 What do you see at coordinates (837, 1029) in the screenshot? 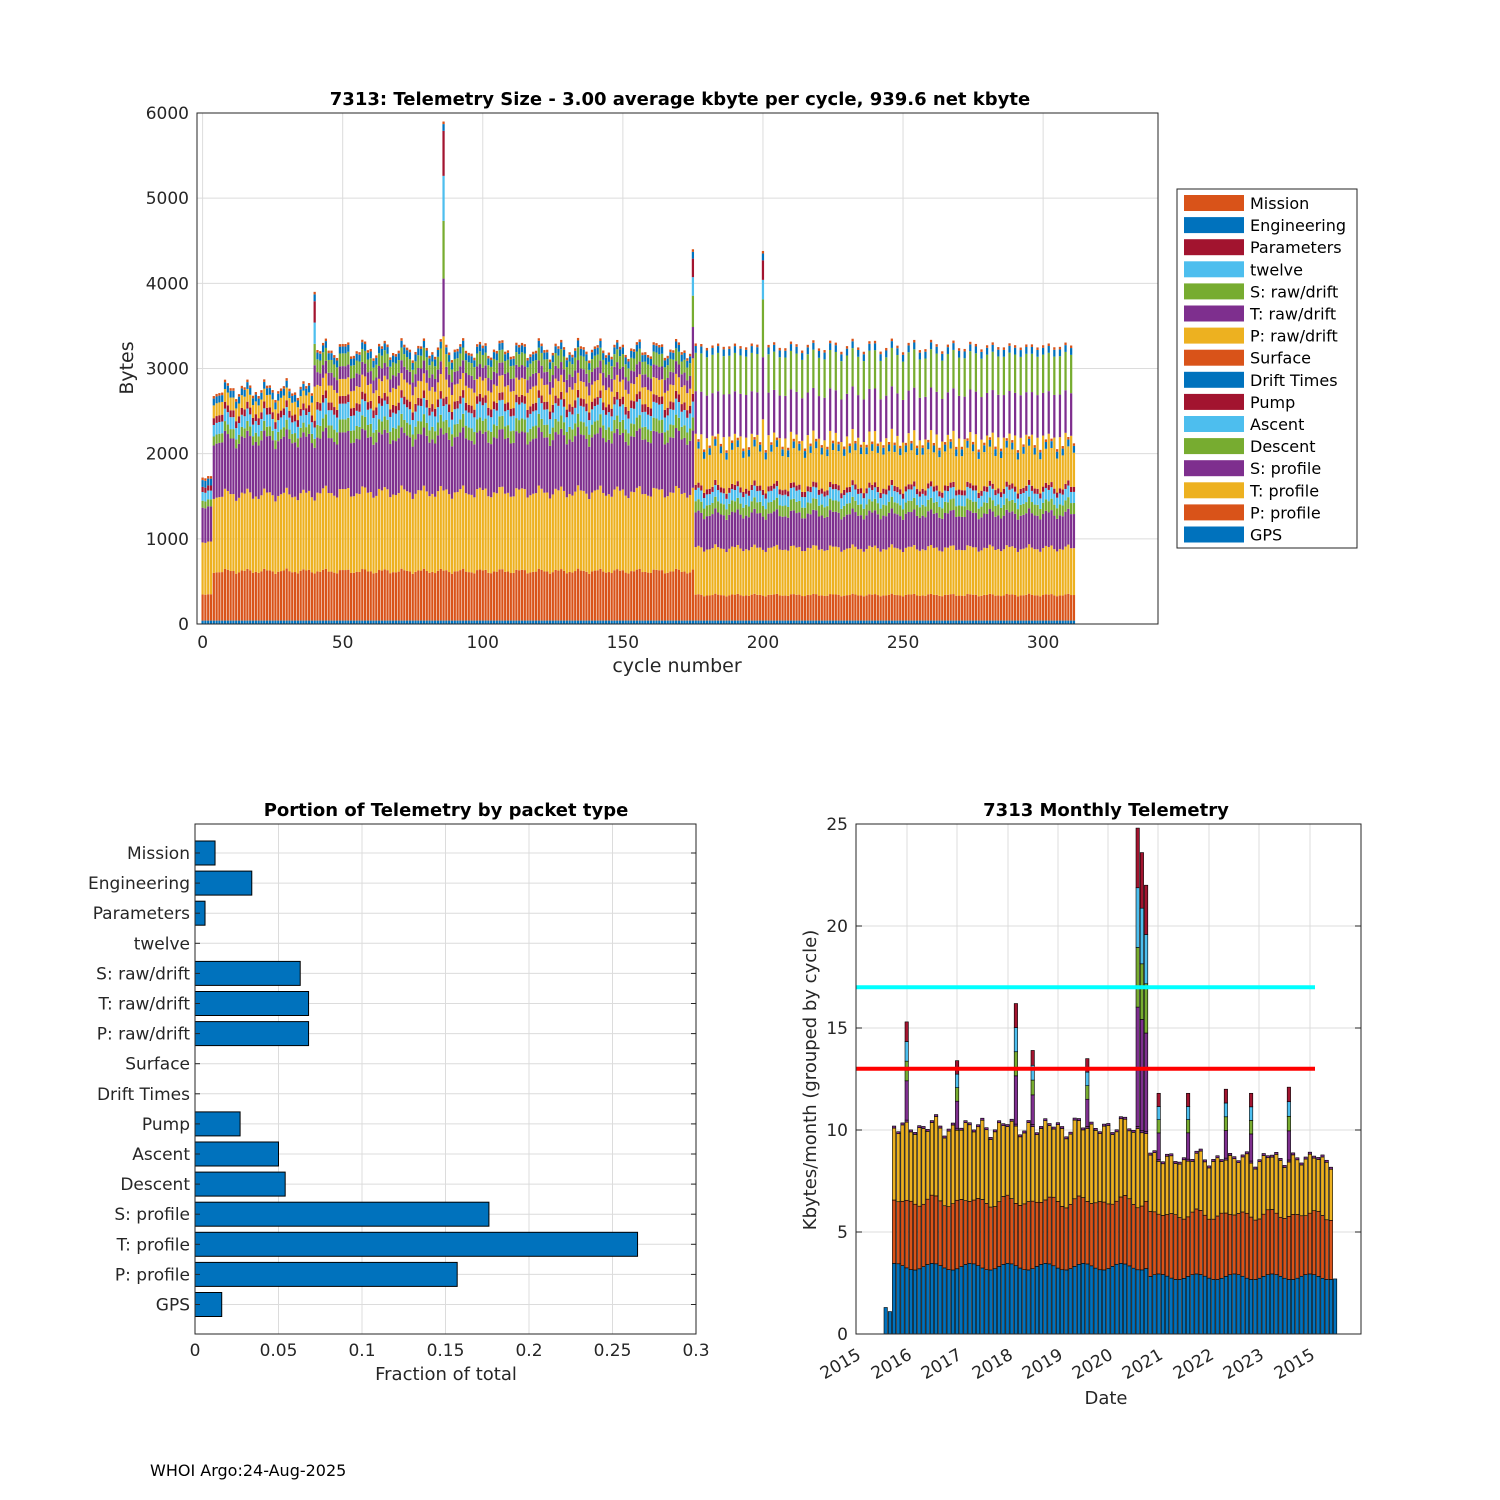
I see `month-ytick-label: 15` at bounding box center [837, 1029].